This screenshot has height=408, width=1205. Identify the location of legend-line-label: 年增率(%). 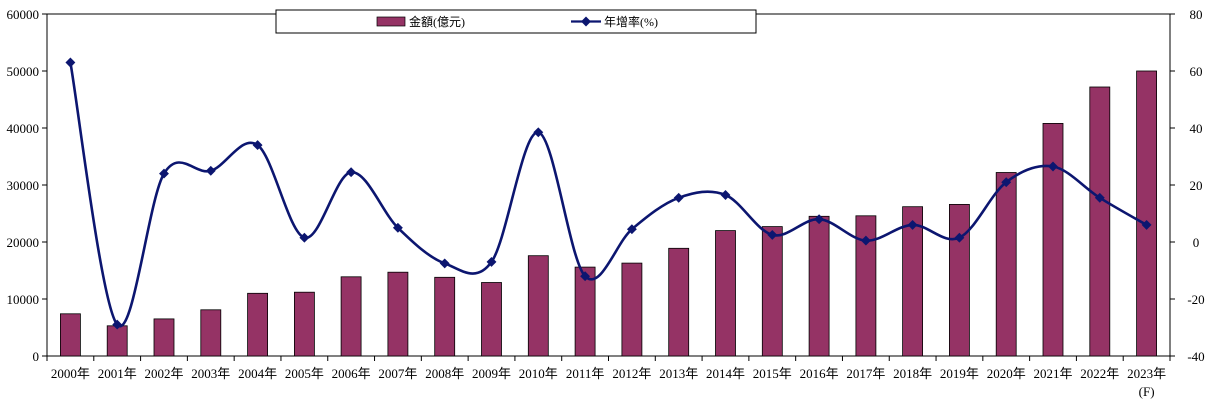
(631, 21).